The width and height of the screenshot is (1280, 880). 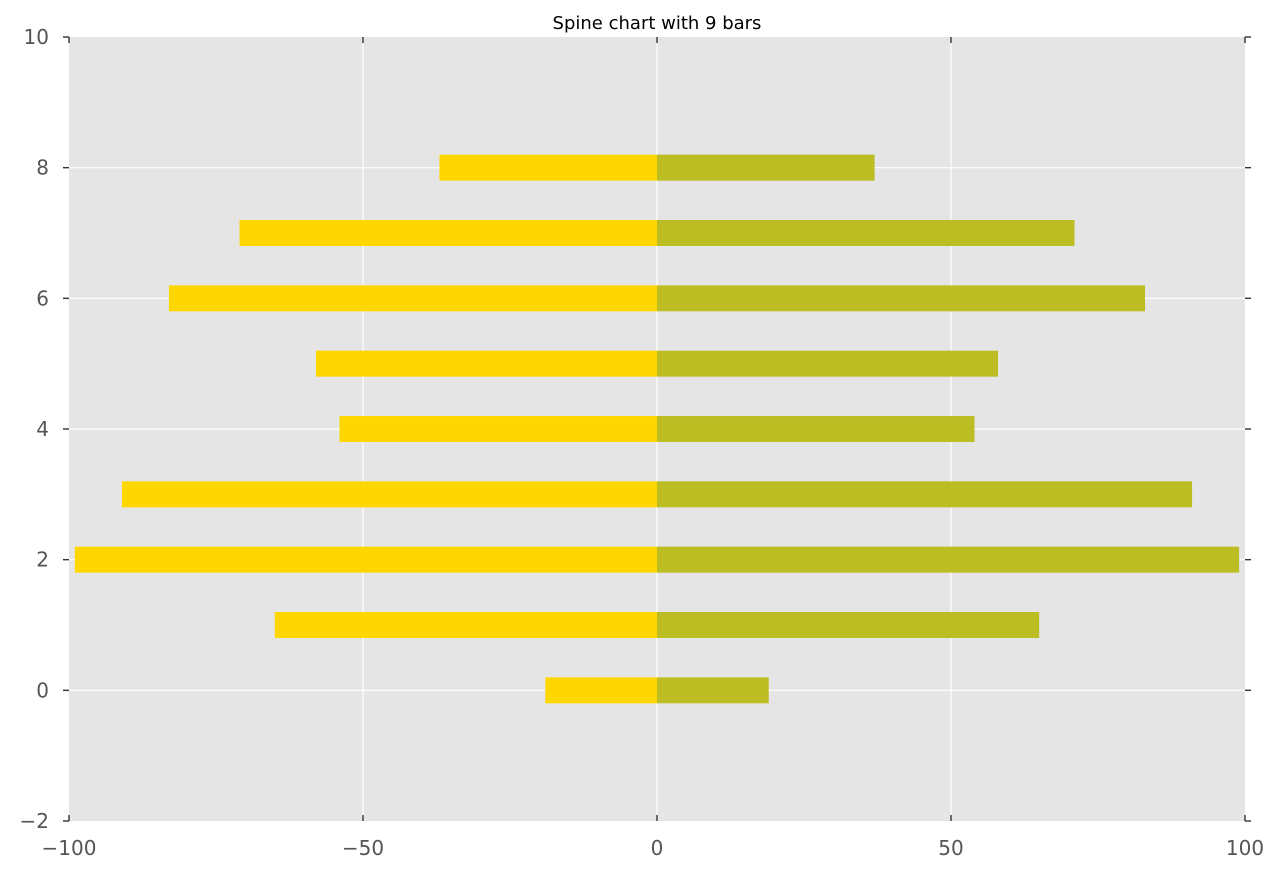 I want to click on x-tick-label: 50, so click(x=950, y=848).